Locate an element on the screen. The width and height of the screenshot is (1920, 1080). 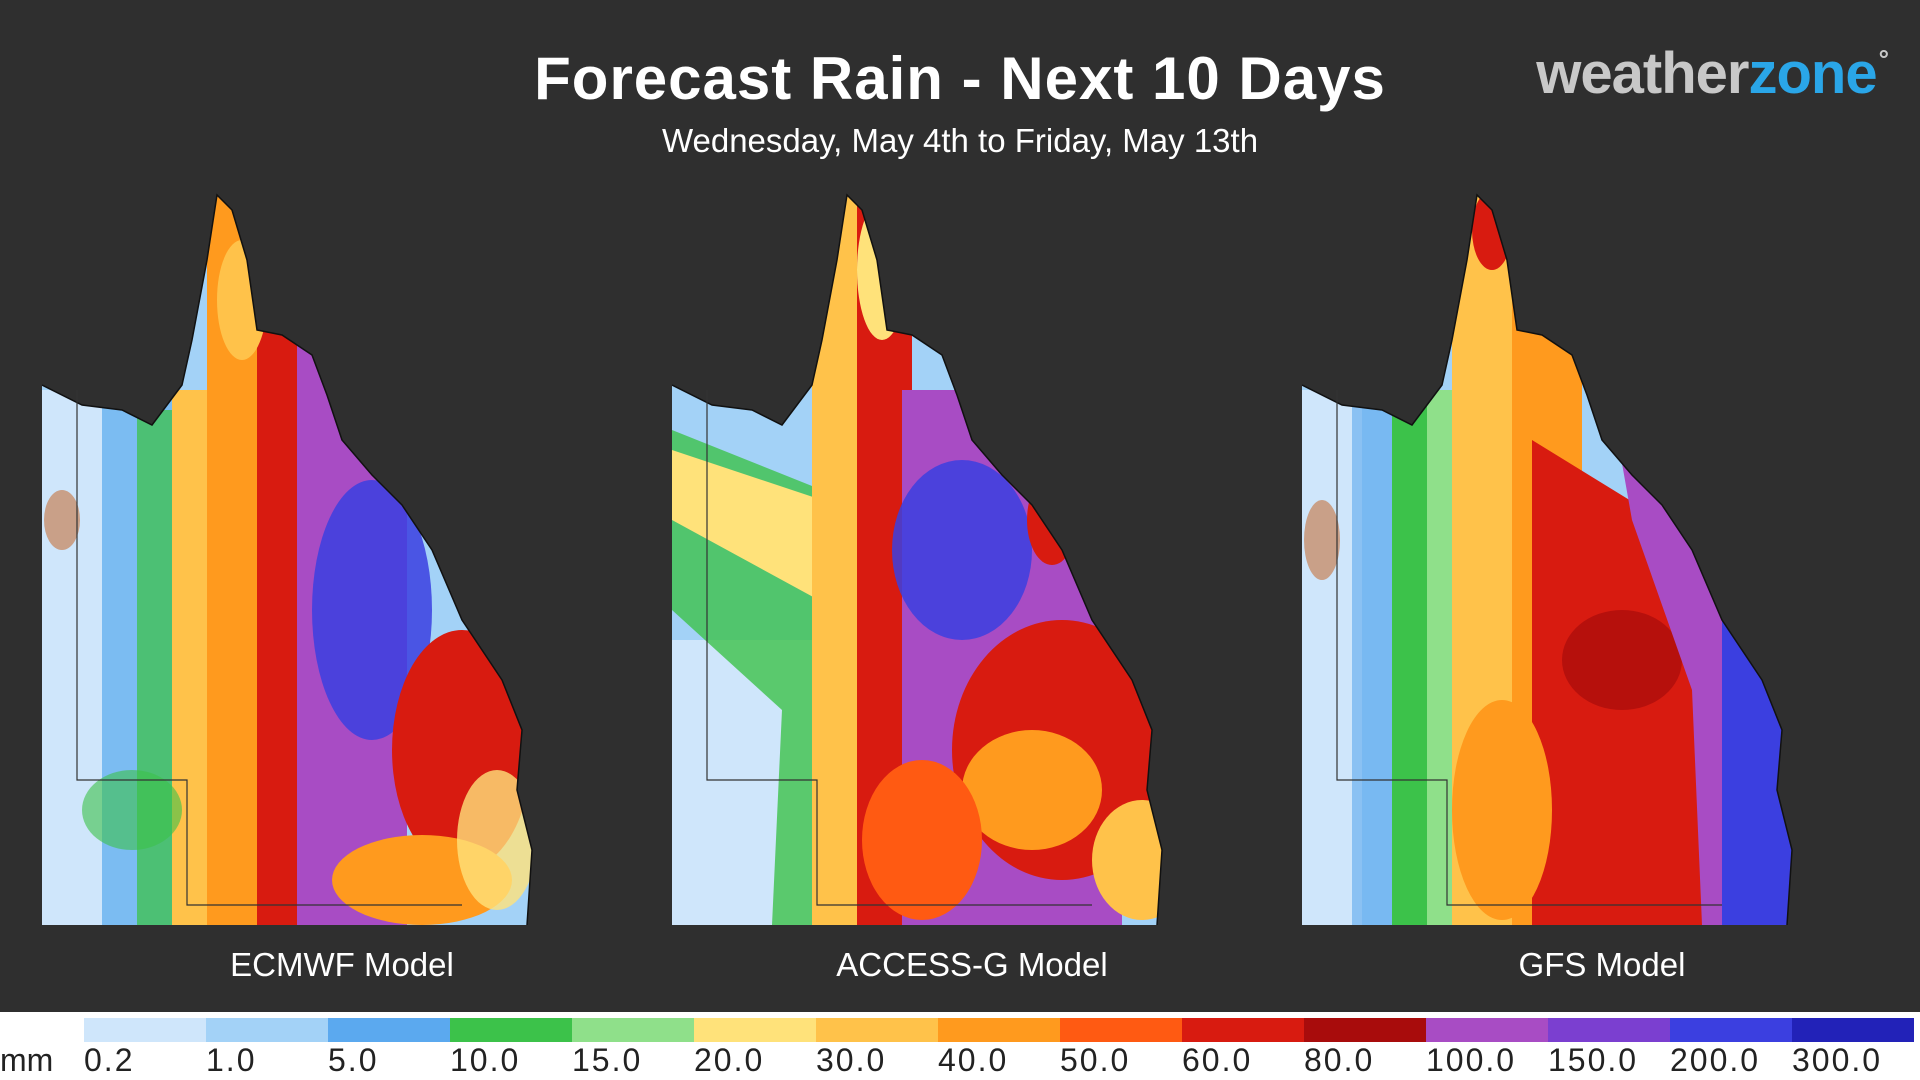
legend-tick-label: 5.0 is located at coordinates (353, 1060).